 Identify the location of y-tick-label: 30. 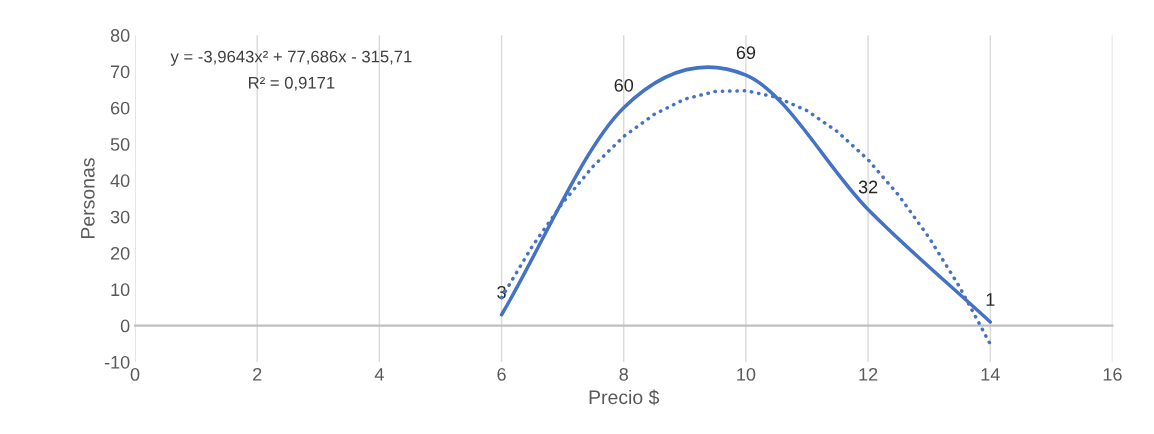
(120, 217).